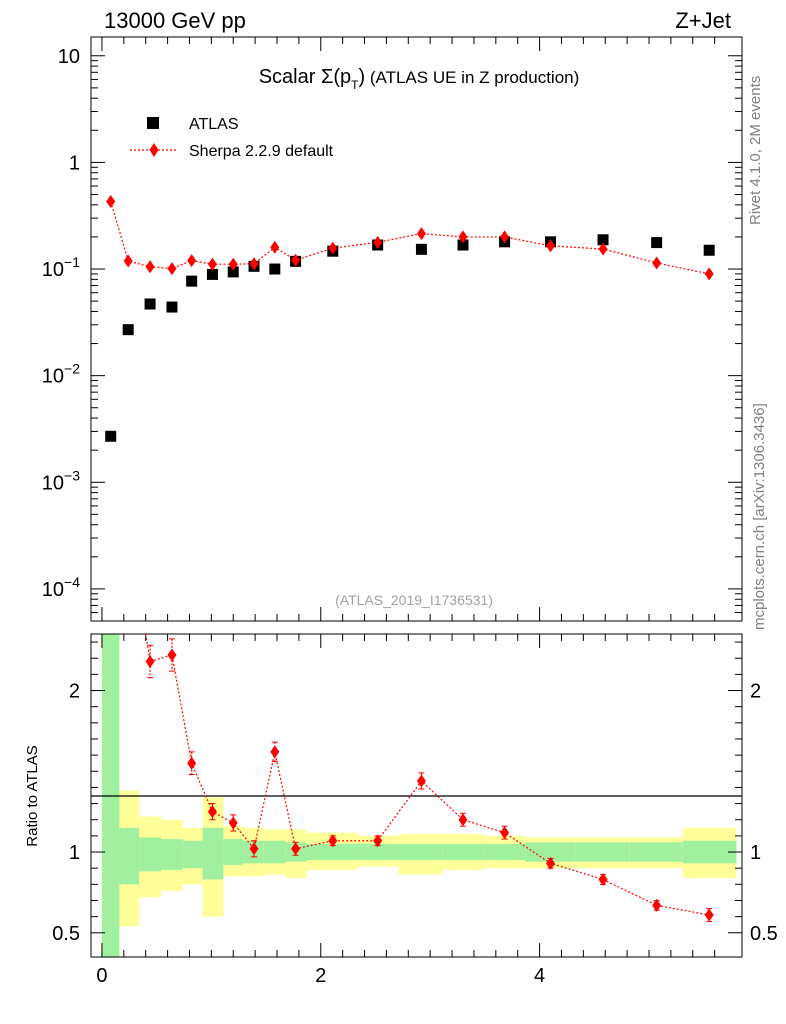 The height and width of the screenshot is (1024, 786). I want to click on analysis-label: (ATLAS_2019_I1736531), so click(414, 600).